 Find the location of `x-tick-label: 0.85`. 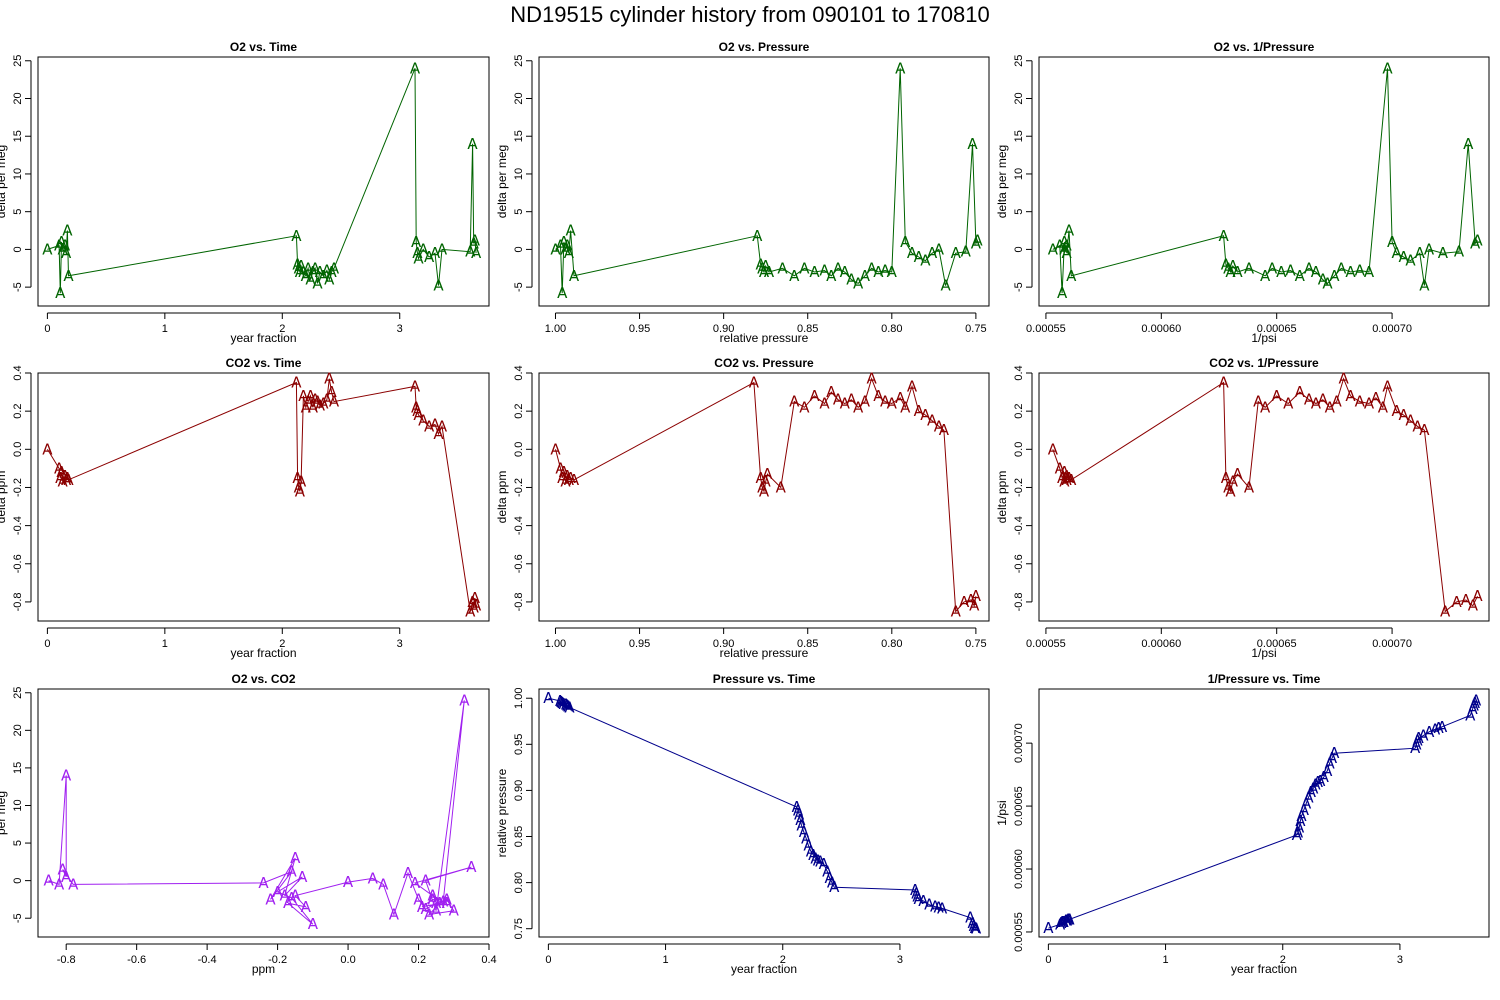

x-tick-label: 0.85 is located at coordinates (807, 644).